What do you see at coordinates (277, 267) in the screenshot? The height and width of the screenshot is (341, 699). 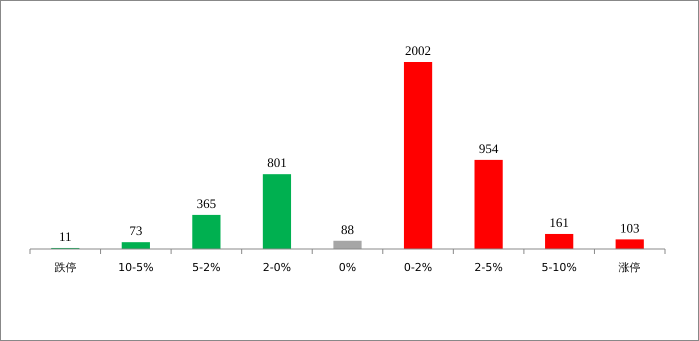 I see `x-tick-label: 2-0%` at bounding box center [277, 267].